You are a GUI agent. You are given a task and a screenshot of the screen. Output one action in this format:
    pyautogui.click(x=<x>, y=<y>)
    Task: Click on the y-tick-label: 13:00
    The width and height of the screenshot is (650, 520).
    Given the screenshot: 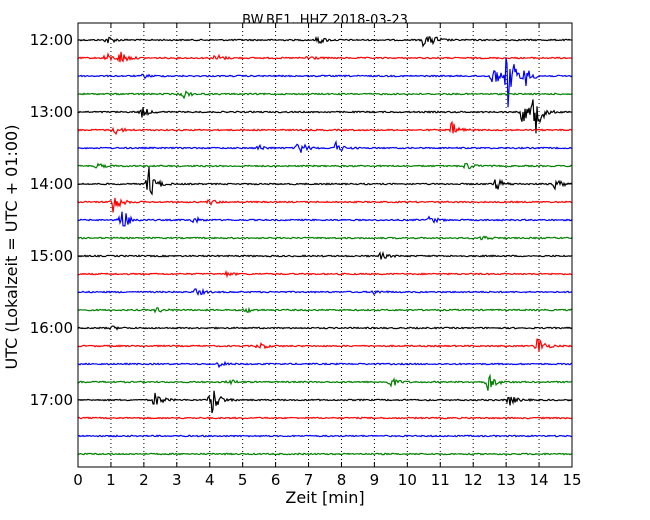 What is the action you would take?
    pyautogui.click(x=51, y=112)
    